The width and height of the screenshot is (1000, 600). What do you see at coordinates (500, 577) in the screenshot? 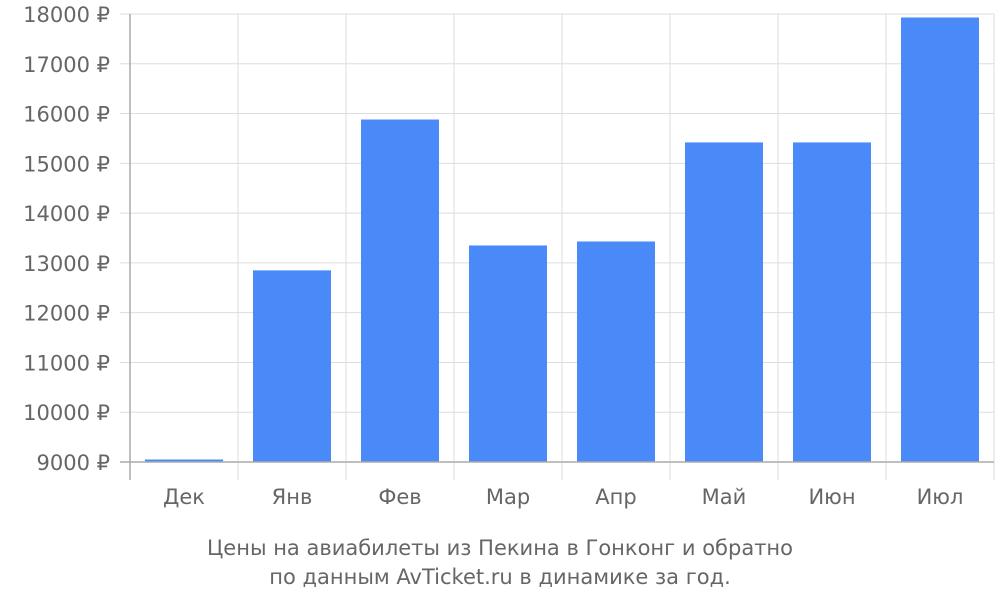
I see `chart-caption-line-2: по данным AvTicket.ru в динамике за год.` at bounding box center [500, 577].